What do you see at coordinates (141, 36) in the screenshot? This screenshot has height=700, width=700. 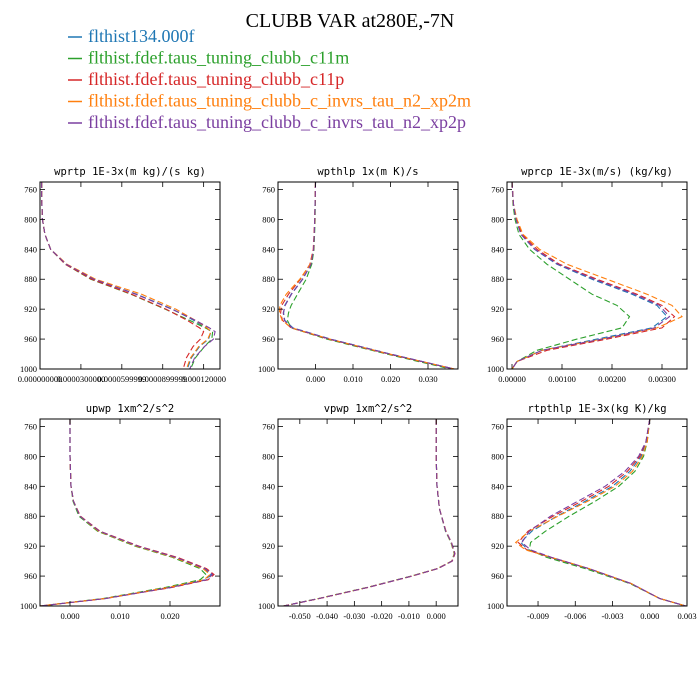 I see `legend-label: flthist134.000f` at bounding box center [141, 36].